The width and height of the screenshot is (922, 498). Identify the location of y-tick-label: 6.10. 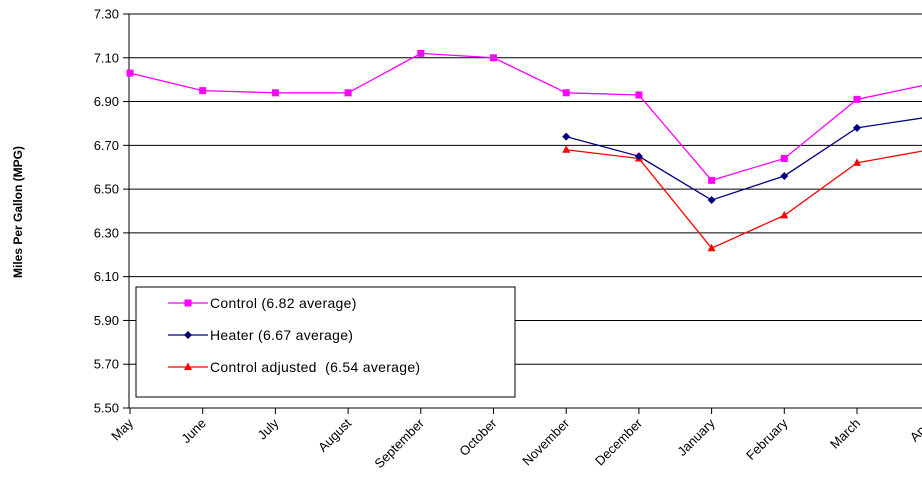
(106, 276).